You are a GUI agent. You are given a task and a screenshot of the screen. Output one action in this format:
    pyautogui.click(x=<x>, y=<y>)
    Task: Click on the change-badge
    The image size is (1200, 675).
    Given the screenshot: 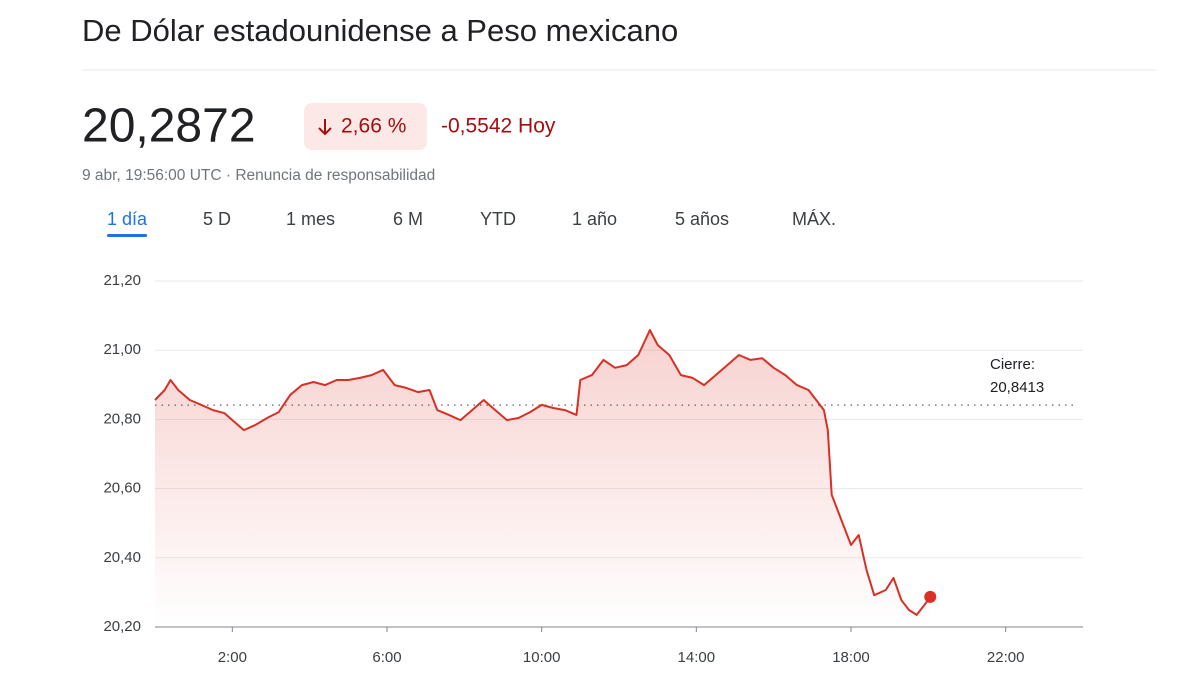 What is the action you would take?
    pyautogui.click(x=365, y=126)
    